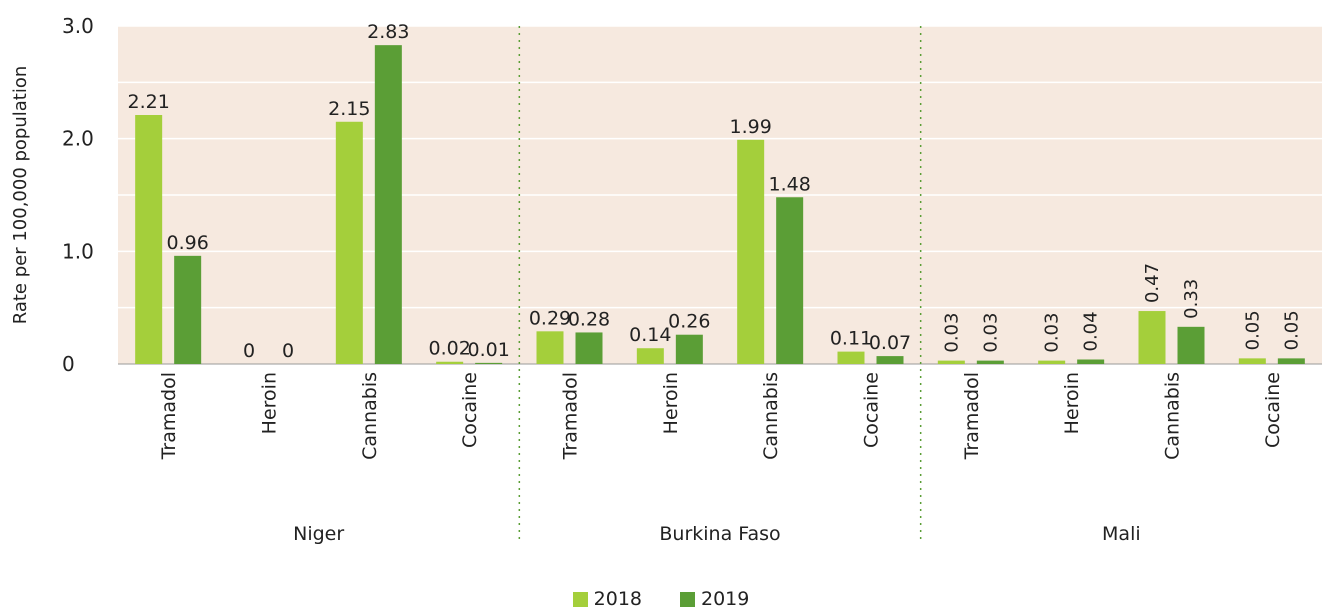 This screenshot has height=612, width=1322. What do you see at coordinates (388, 32) in the screenshot?
I see `data-label: 2.83` at bounding box center [388, 32].